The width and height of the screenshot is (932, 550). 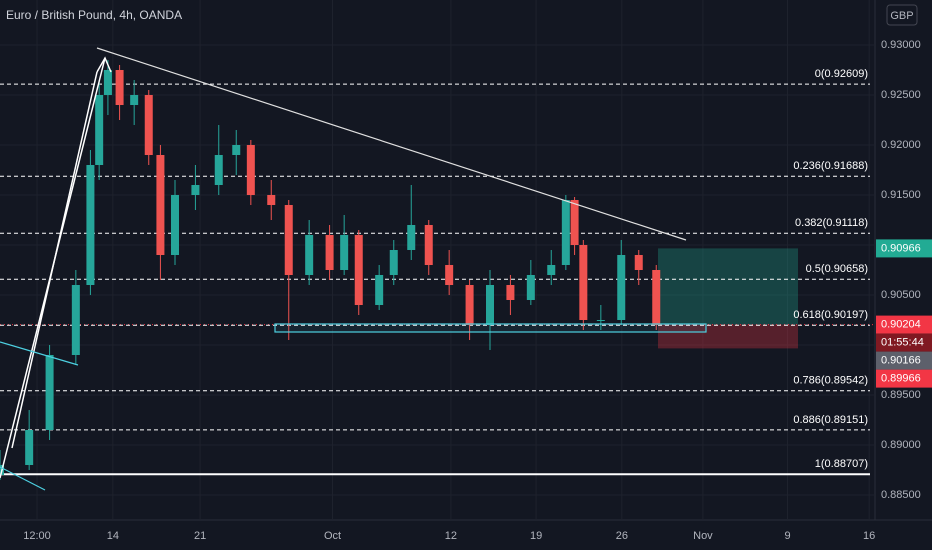 I want to click on x-tick-label: 19, so click(x=536, y=536).